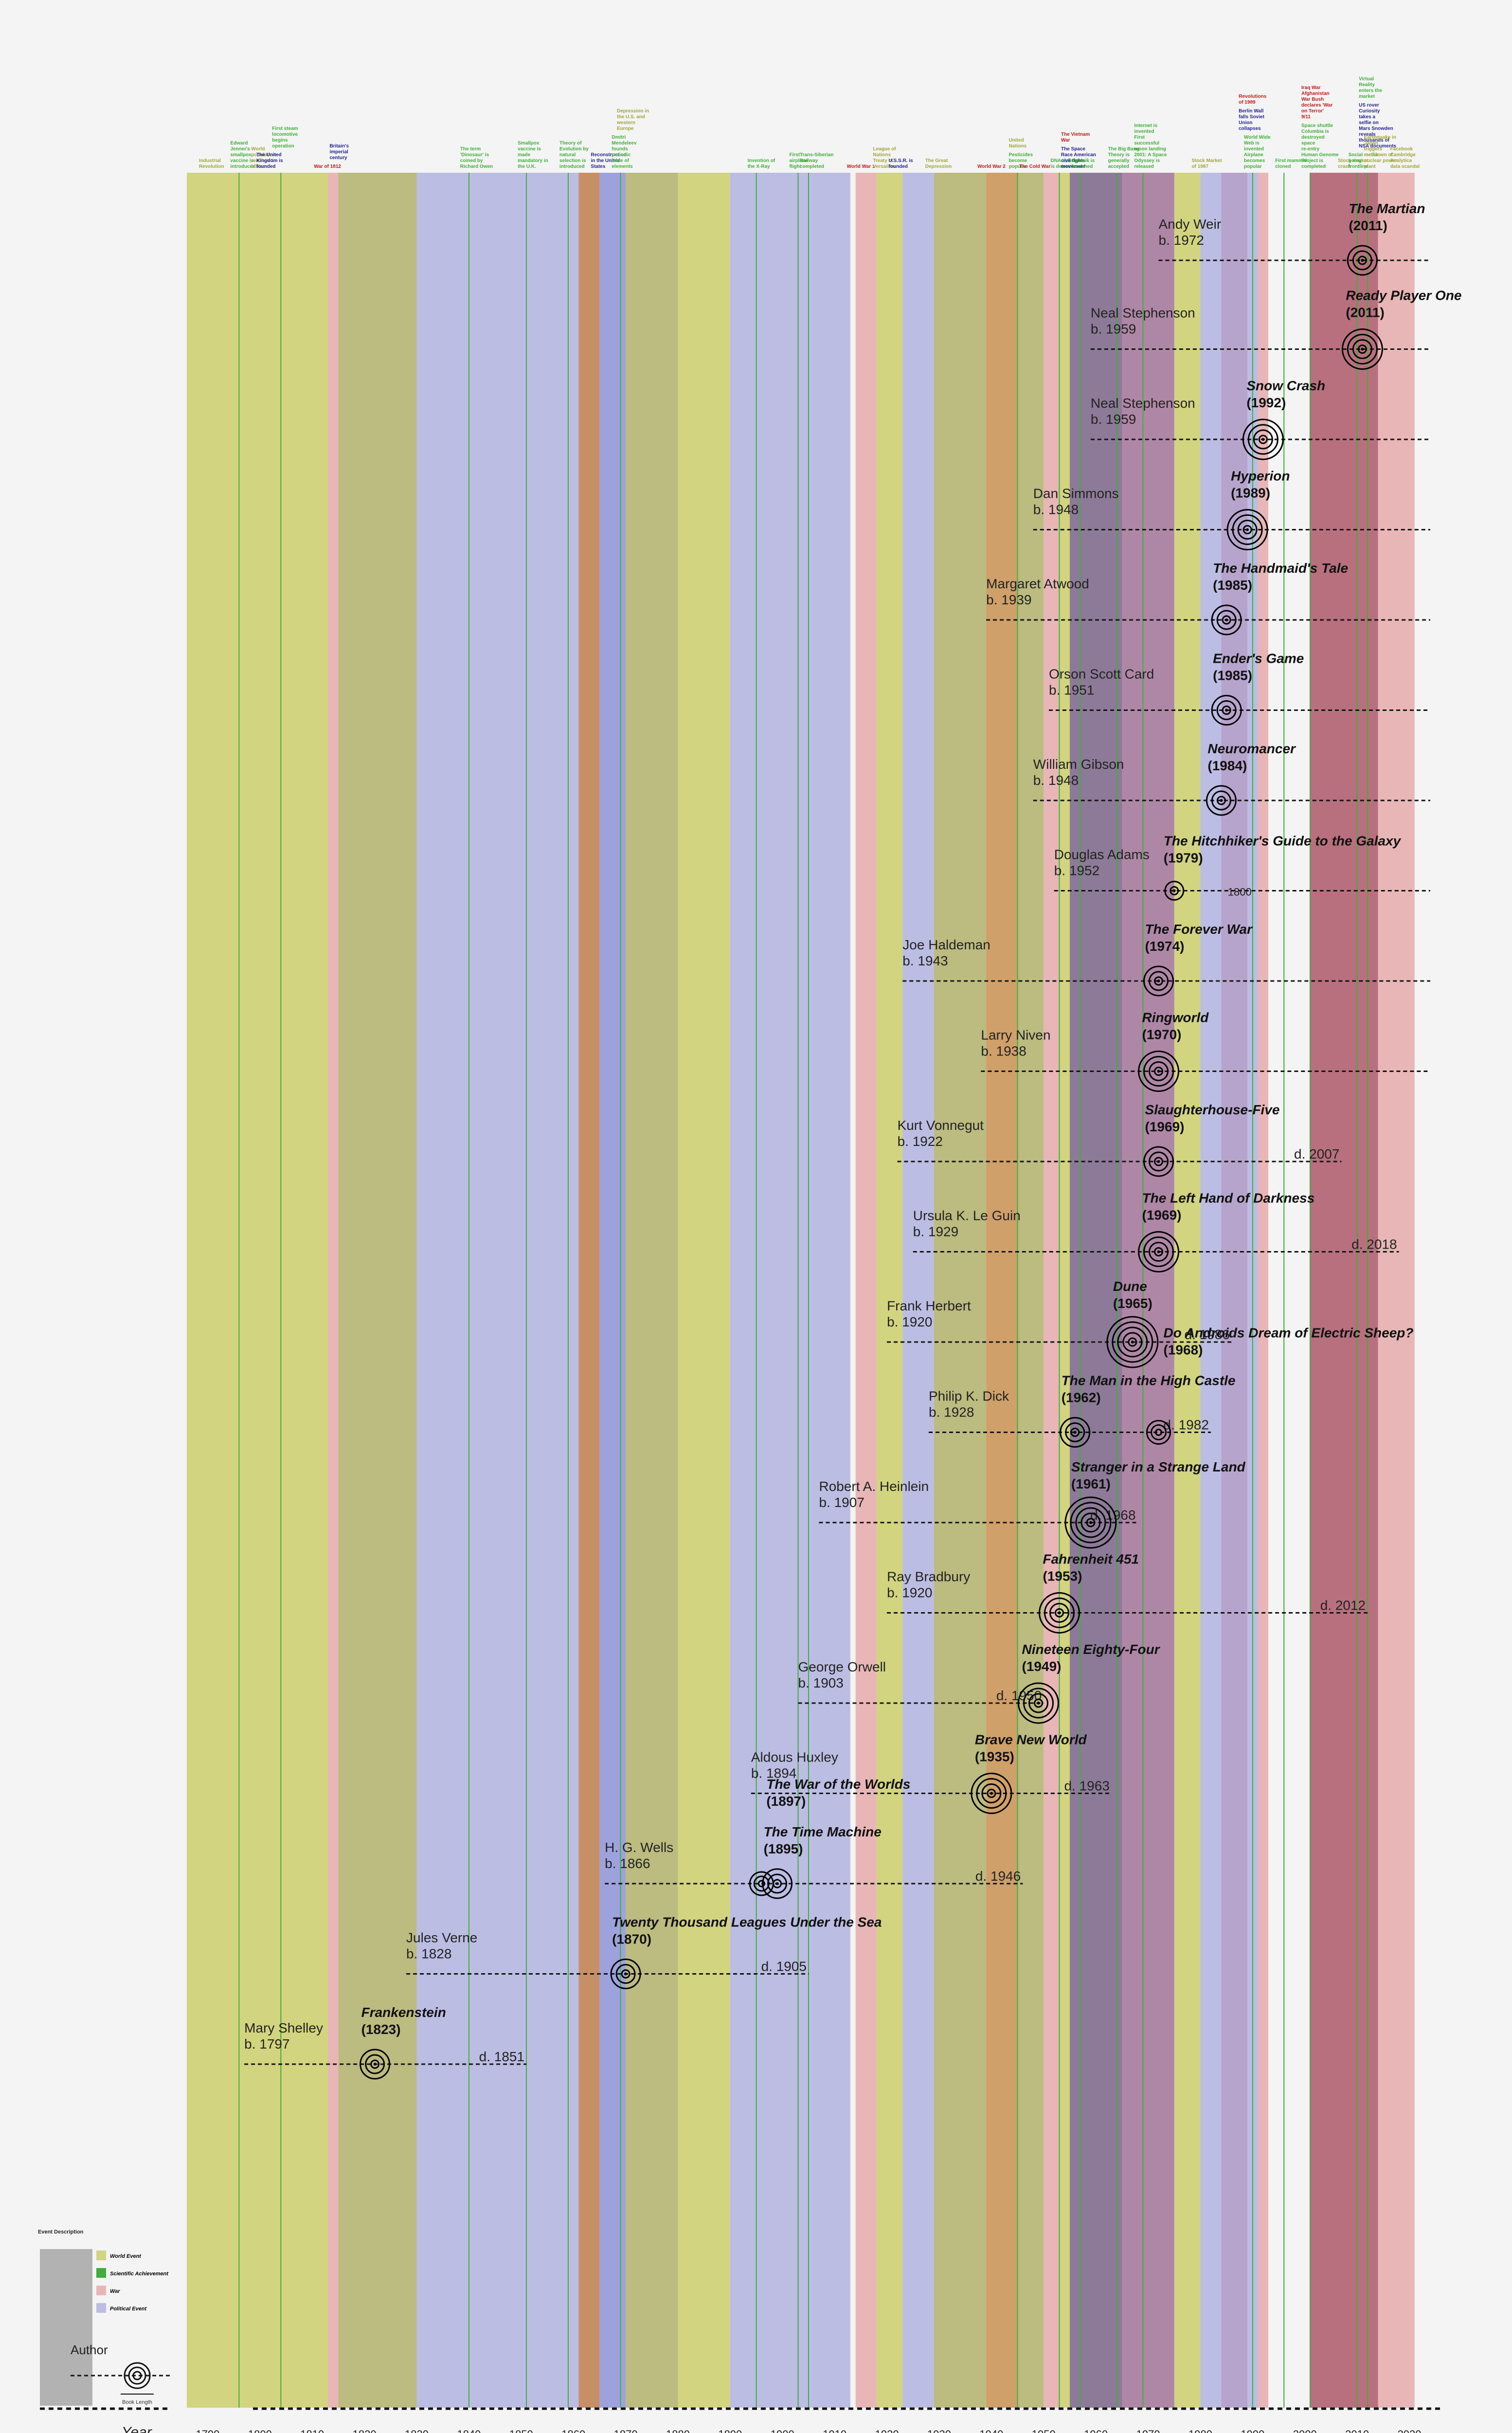 This screenshot has height=2433, width=1512. What do you see at coordinates (1076, 870) in the screenshot?
I see `author-born: b. 1952` at bounding box center [1076, 870].